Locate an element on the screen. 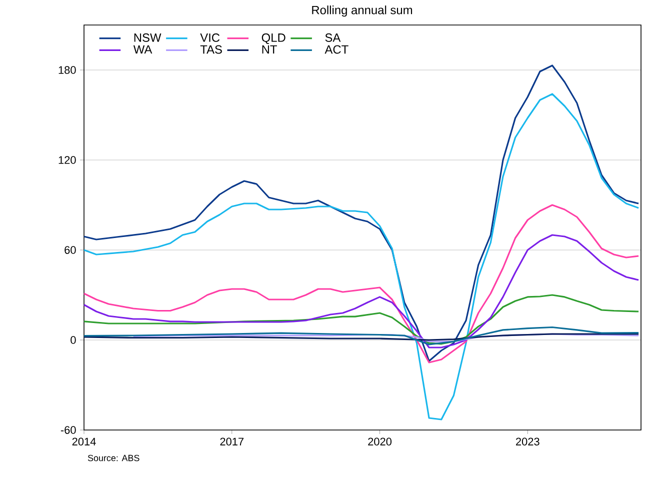 This screenshot has height=488, width=645. x-tick-label: 2014 is located at coordinates (84, 442).